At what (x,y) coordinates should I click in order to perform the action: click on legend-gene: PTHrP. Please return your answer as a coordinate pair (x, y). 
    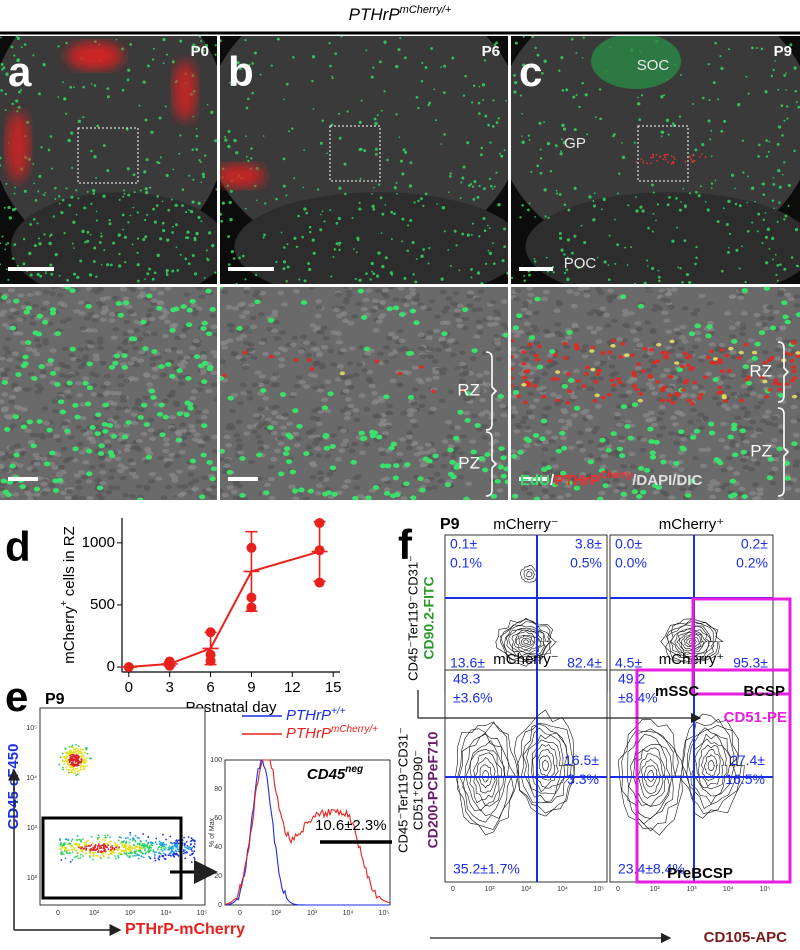
    Looking at the image, I should click on (308, 733).